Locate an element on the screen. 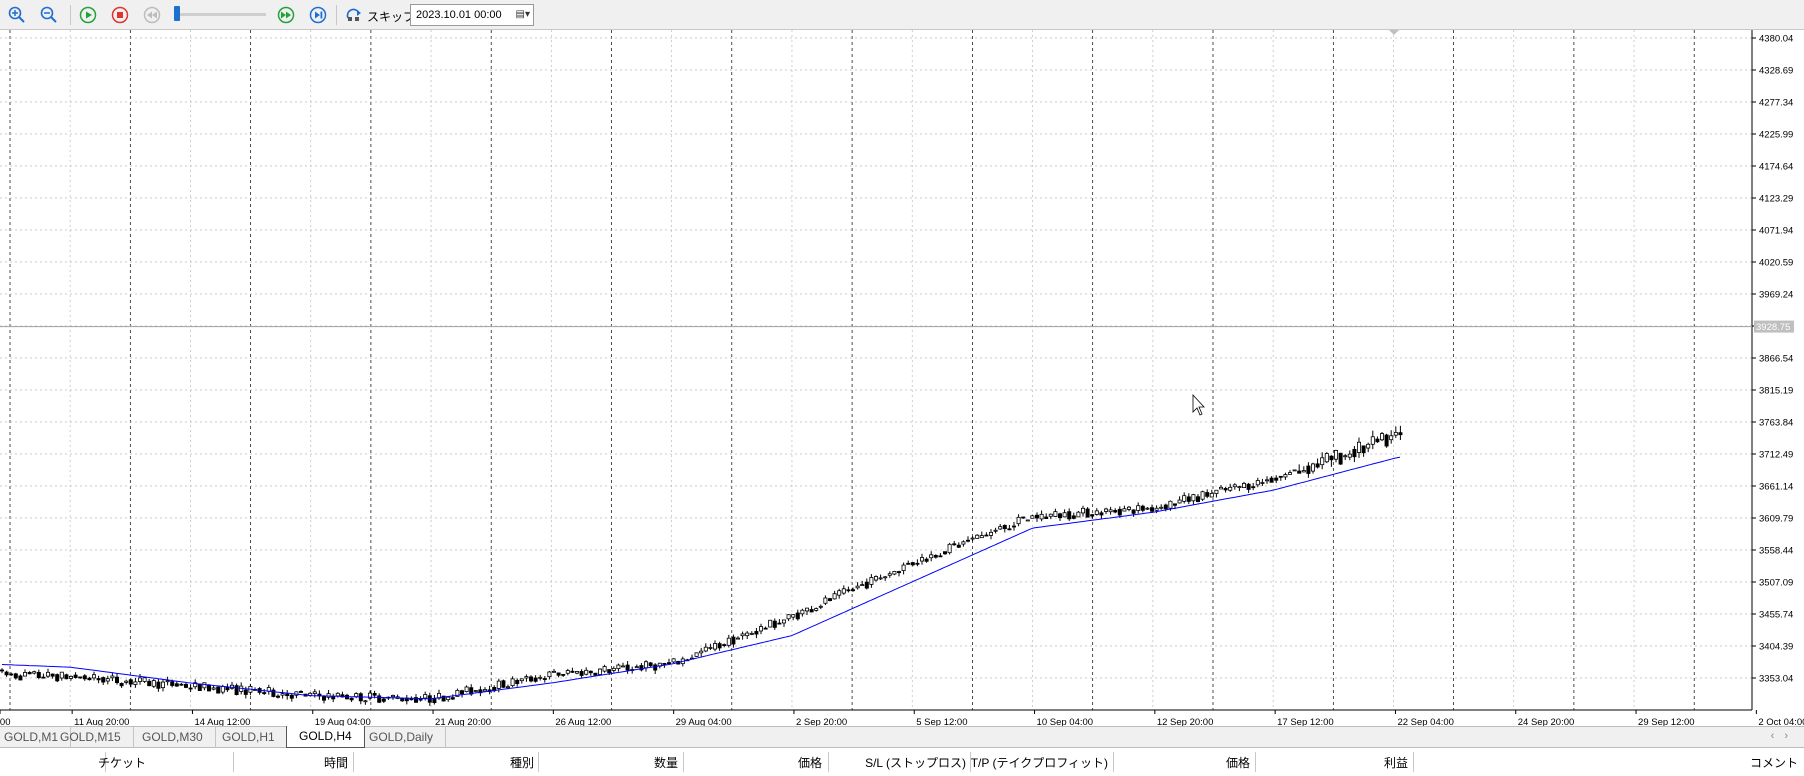 Image resolution: width=1804 pixels, height=776 pixels. skip-label: スキップ is located at coordinates (391, 17).